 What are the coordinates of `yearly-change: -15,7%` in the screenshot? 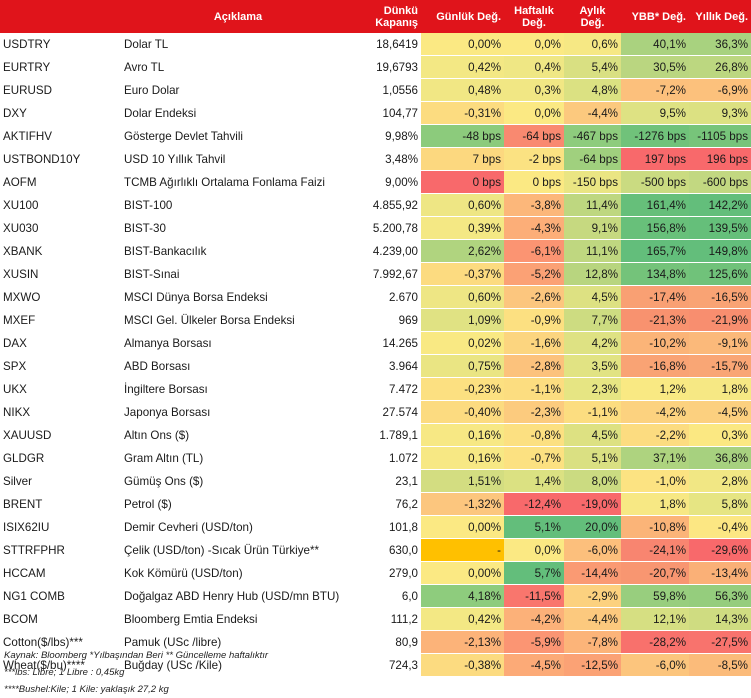 It's located at (720, 366).